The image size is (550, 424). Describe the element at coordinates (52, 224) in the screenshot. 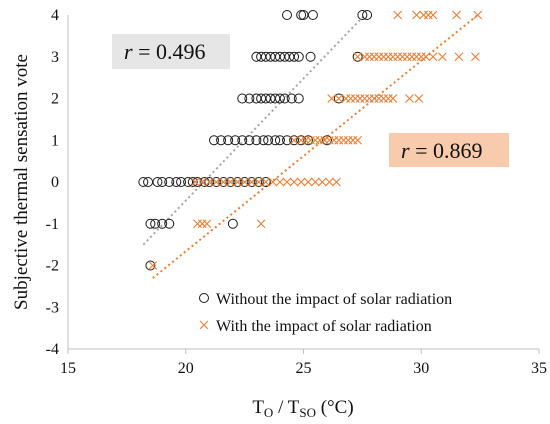

I see `y-tick-label: -1` at that location.